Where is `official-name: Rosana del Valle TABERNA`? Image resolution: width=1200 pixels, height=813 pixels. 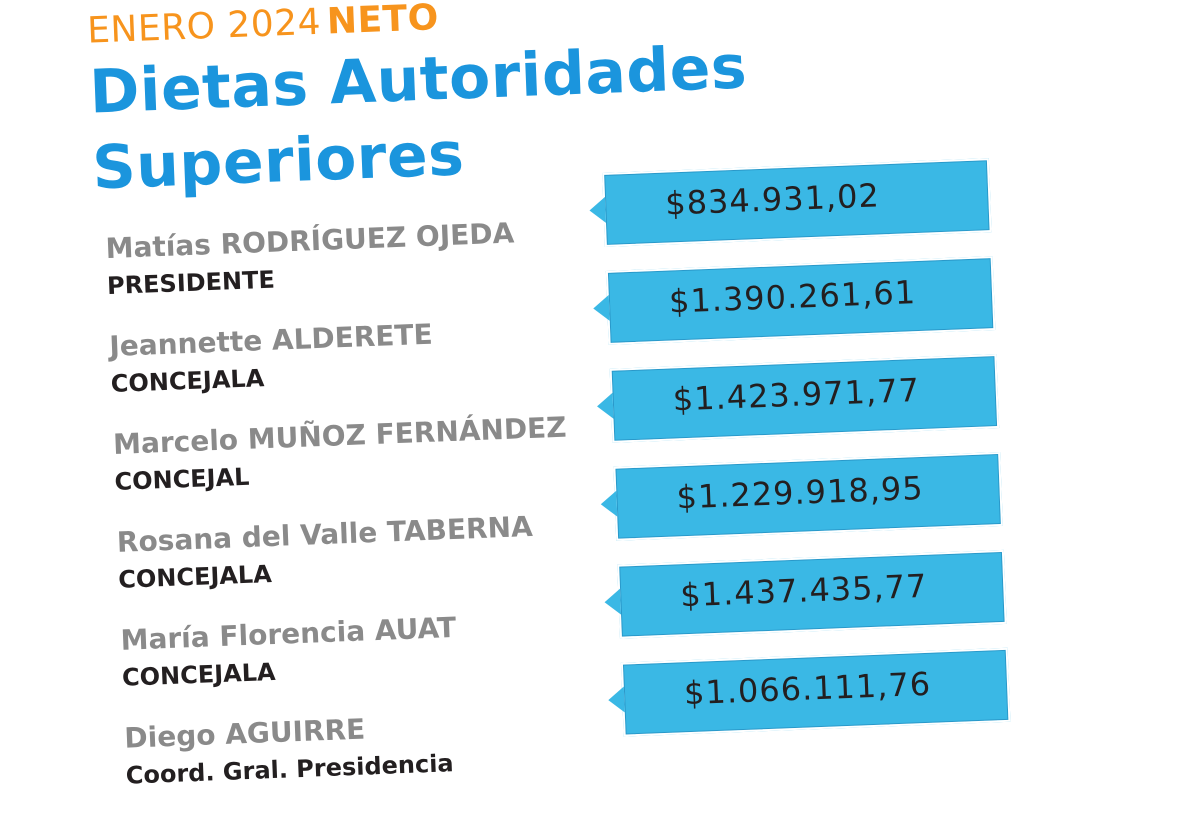 official-name: Rosana del Valle TABERNA is located at coordinates (325, 534).